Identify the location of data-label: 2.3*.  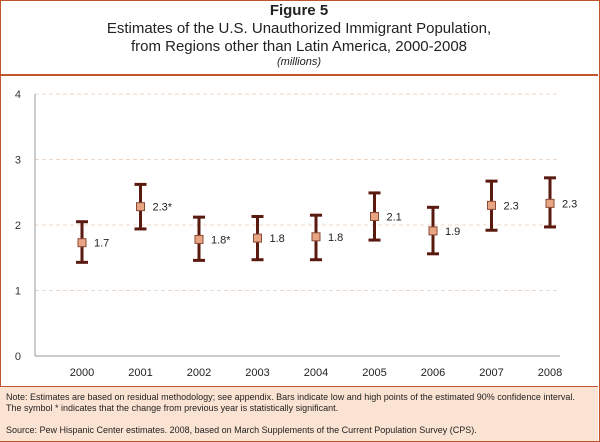
(163, 208).